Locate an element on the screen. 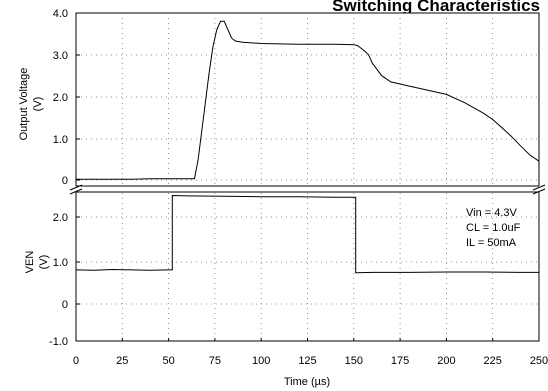 The height and width of the screenshot is (391, 548). ylabel-enable-line1: VEN is located at coordinates (30, 262).